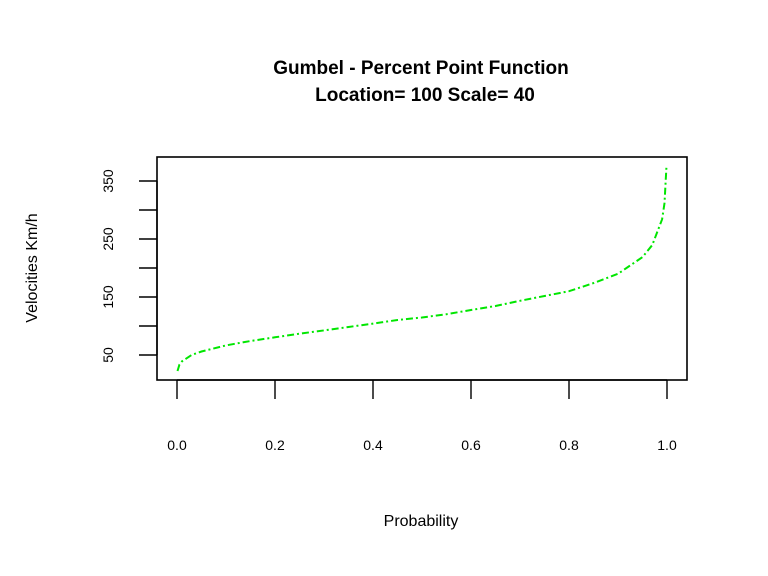 The width and height of the screenshot is (768, 576). What do you see at coordinates (421, 521) in the screenshot?
I see `x-axis-label: Probability` at bounding box center [421, 521].